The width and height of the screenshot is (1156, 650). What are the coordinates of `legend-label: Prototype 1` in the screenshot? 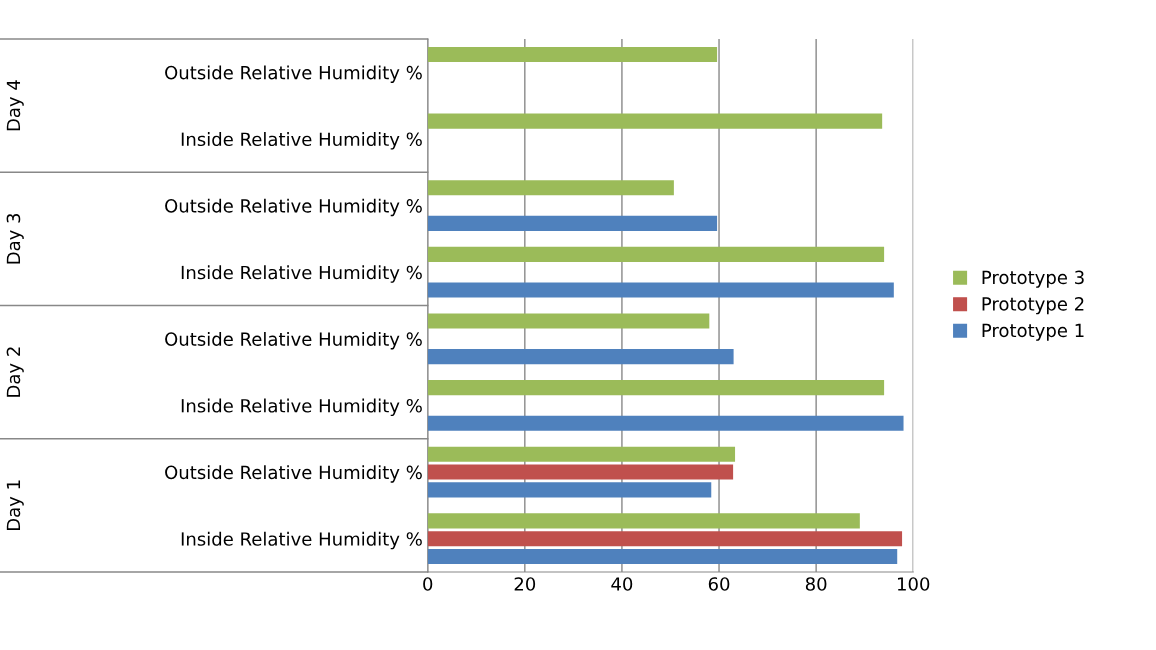 It's located at (1033, 332).